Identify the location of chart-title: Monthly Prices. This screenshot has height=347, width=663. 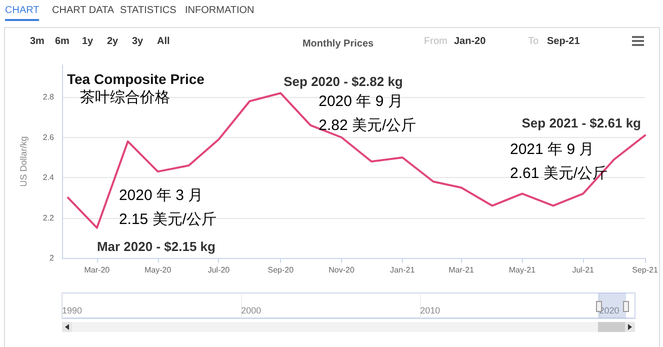
(338, 44).